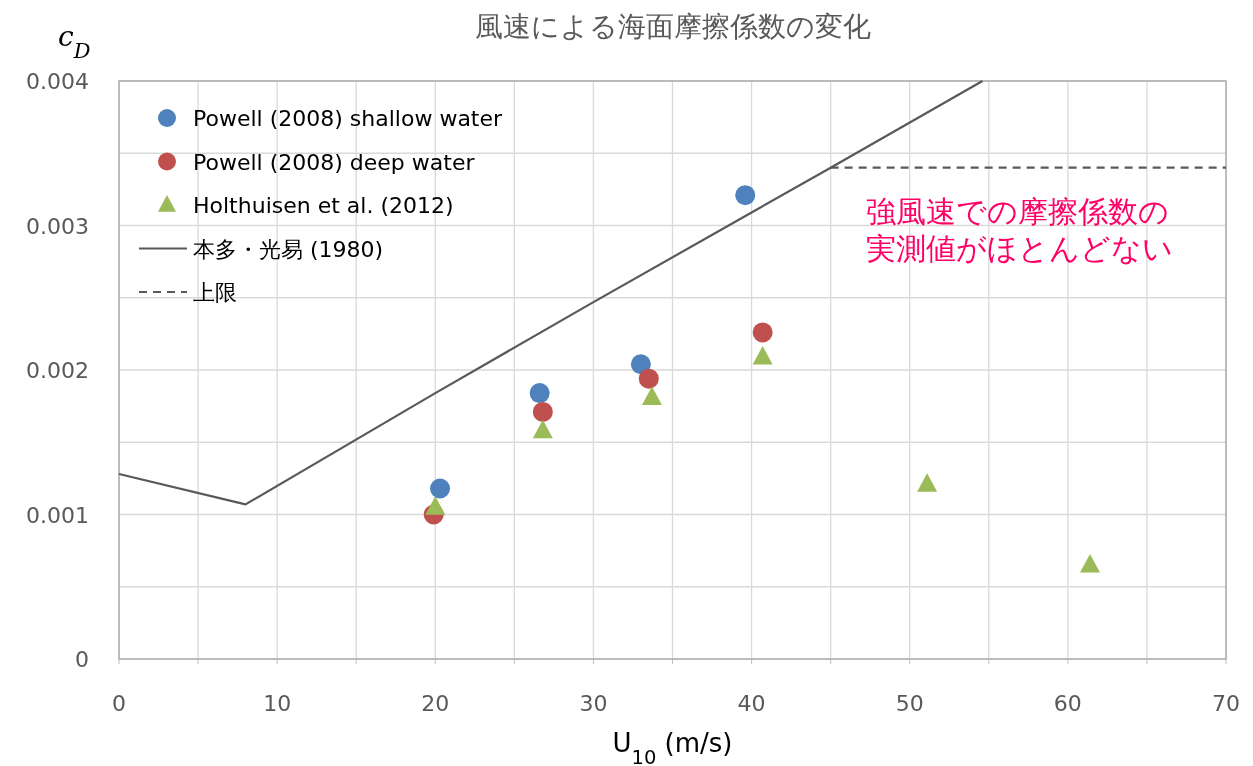  I want to click on legend-label: 本多・光易 (1980), so click(288, 249).